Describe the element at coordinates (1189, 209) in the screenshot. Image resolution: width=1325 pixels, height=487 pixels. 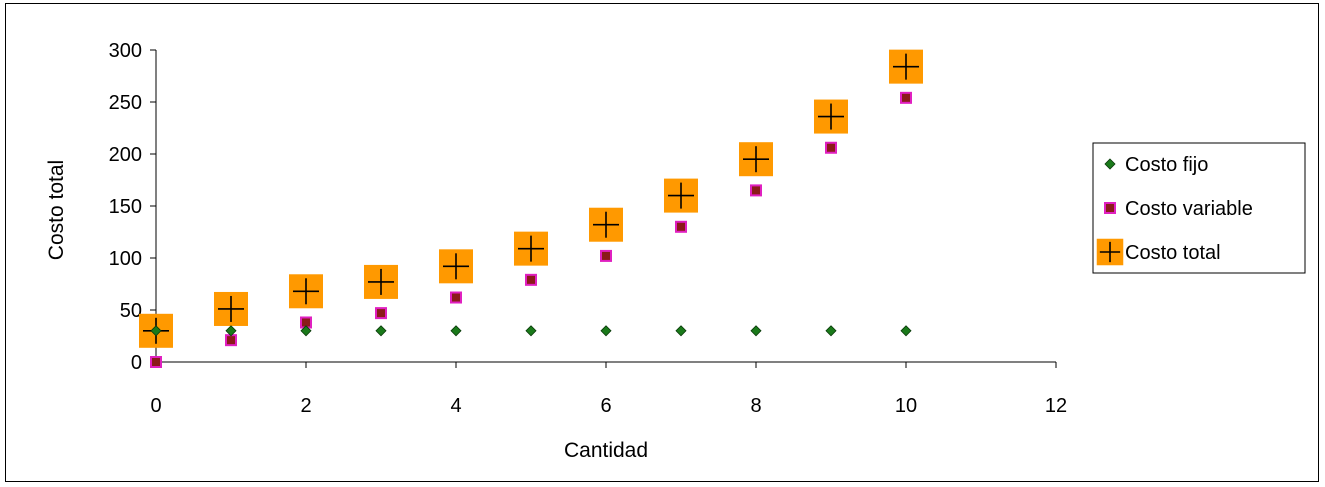
I see `legend-label: Costo variable` at that location.